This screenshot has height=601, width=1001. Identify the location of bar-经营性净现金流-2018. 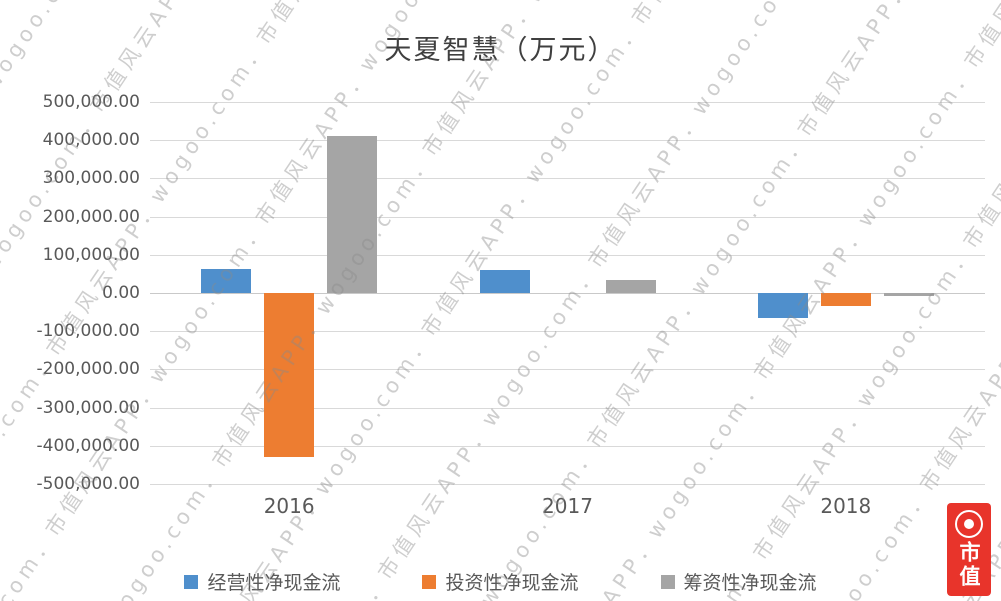
(782, 305).